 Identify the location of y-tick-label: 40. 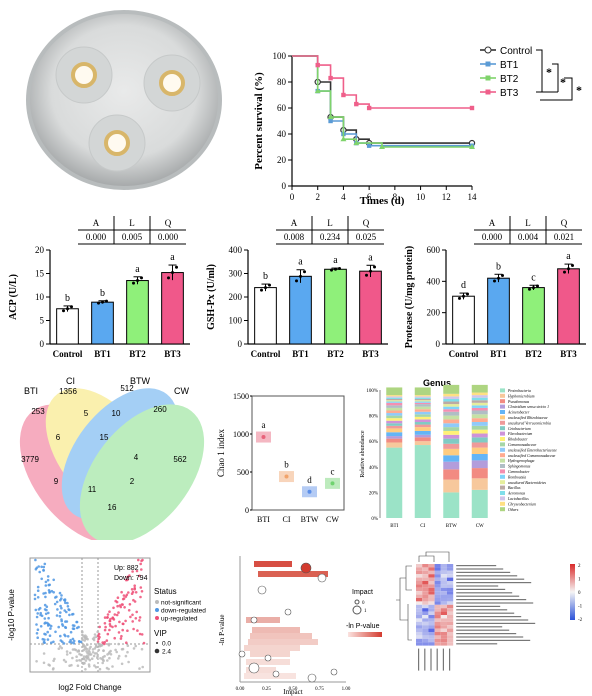
(282, 134).